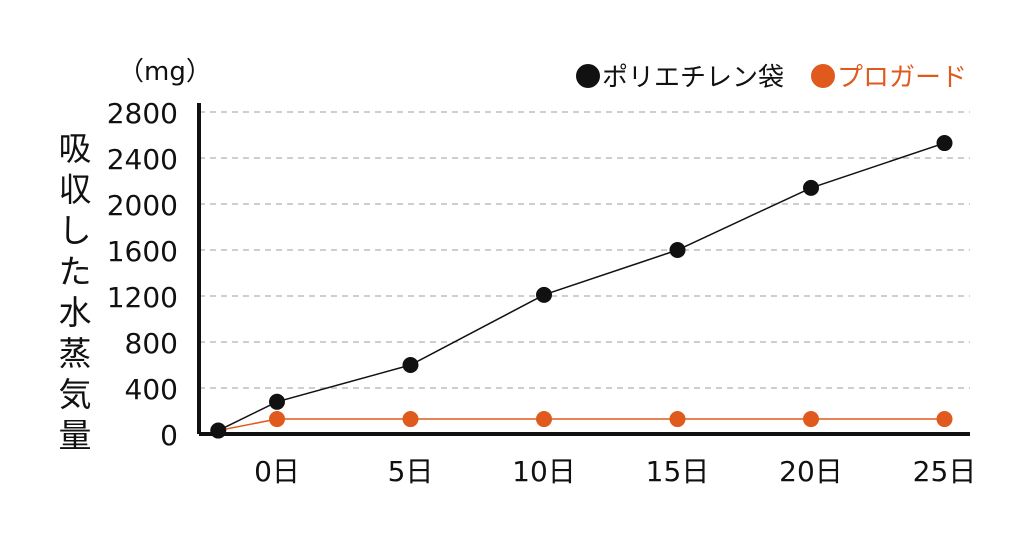  What do you see at coordinates (544, 471) in the screenshot?
I see `x-tick-label: 10日` at bounding box center [544, 471].